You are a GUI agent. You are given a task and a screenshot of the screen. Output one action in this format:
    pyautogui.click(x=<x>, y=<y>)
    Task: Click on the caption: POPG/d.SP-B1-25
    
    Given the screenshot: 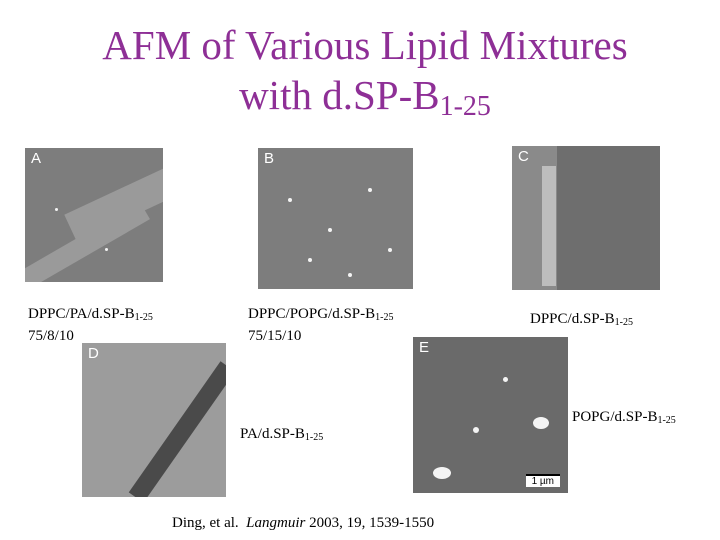 What is the action you would take?
    pyautogui.click(x=624, y=419)
    